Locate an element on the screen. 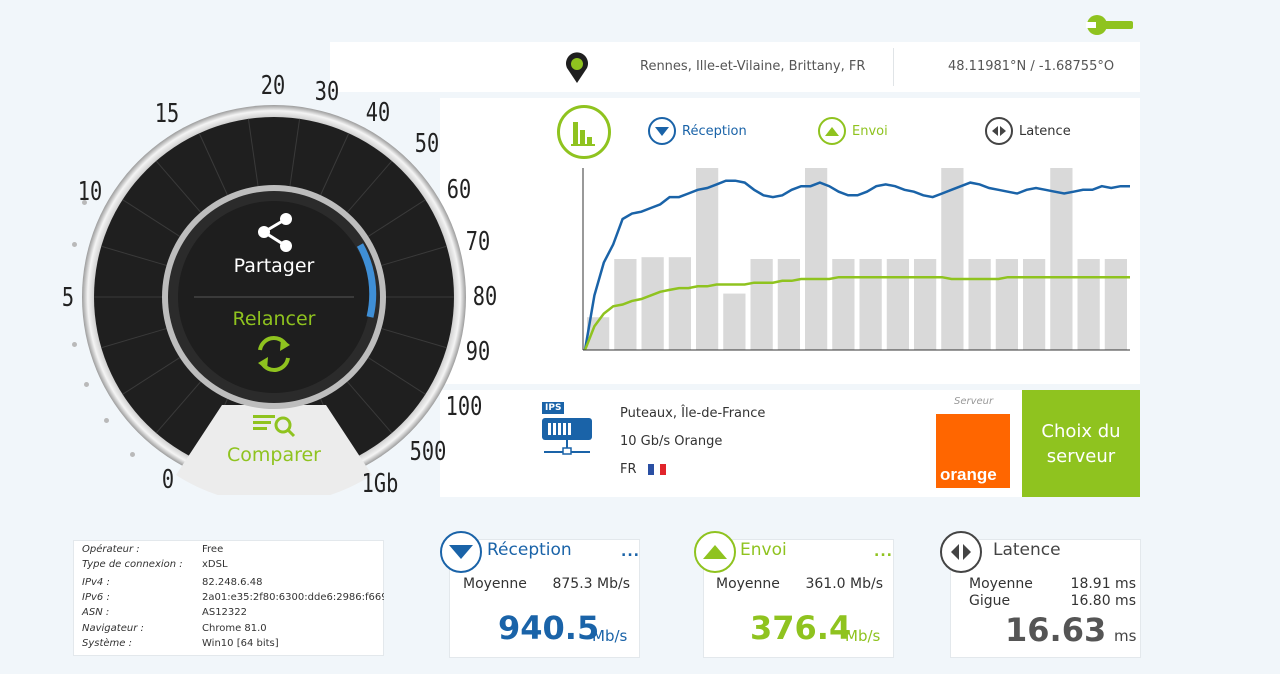  latency-card is located at coordinates (1045, 598).